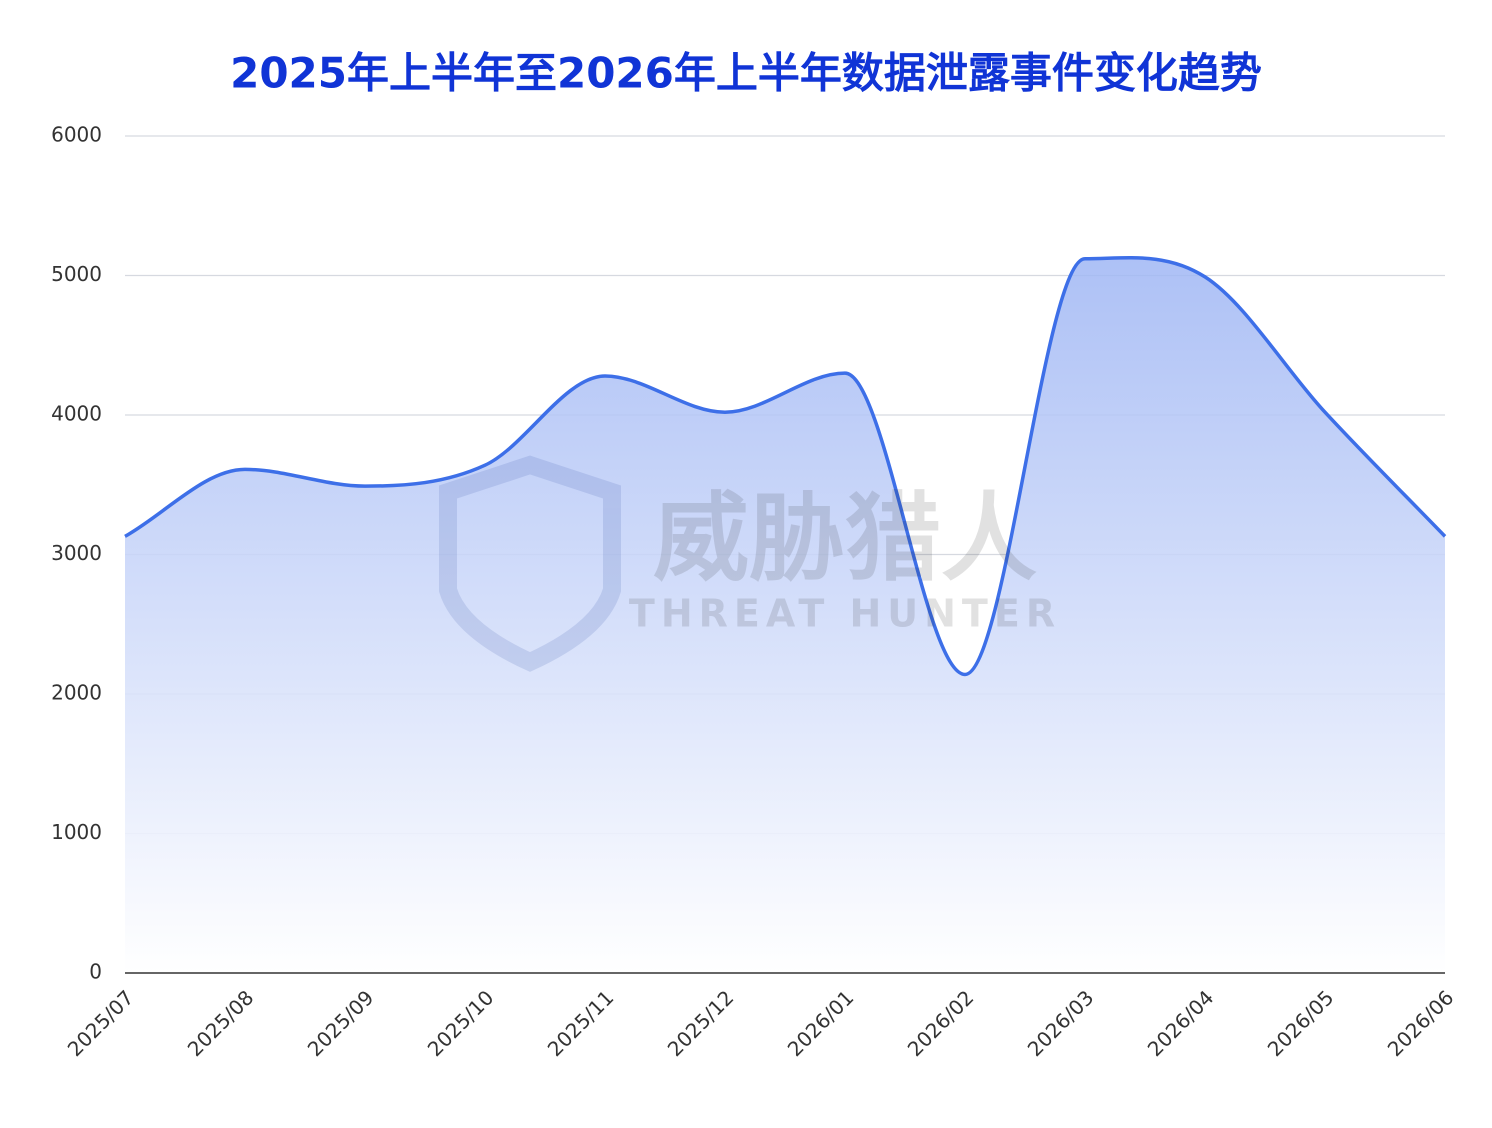 The image size is (1492, 1128). Describe the element at coordinates (746, 73) in the screenshot. I see `chart-title: 2025年上半年至2026年上半年数据泄露事件变化趋势` at that location.